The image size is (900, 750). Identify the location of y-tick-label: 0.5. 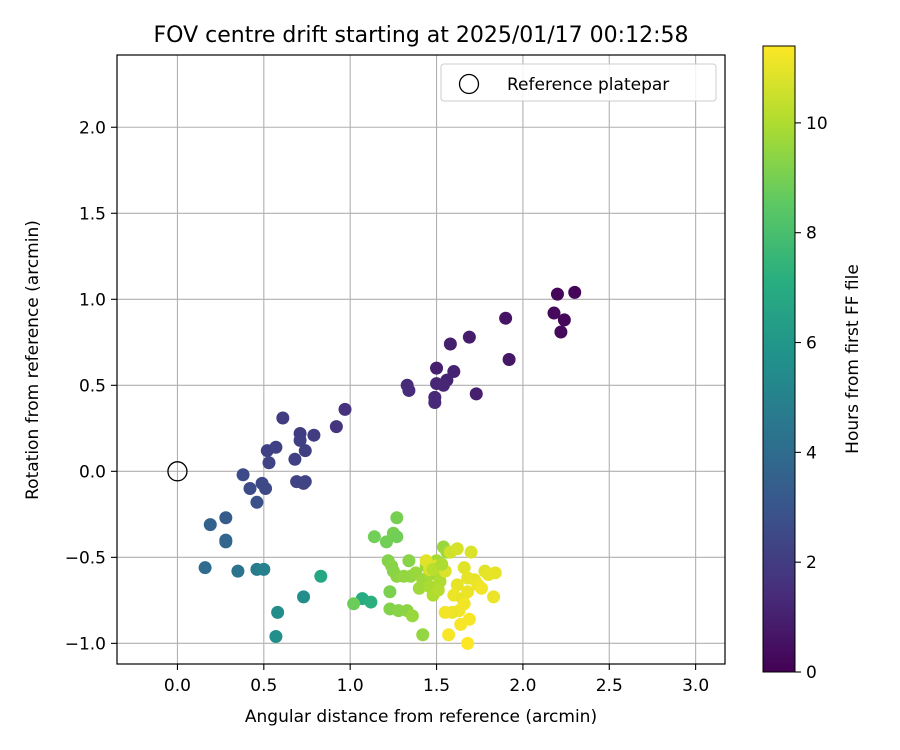
(92, 386).